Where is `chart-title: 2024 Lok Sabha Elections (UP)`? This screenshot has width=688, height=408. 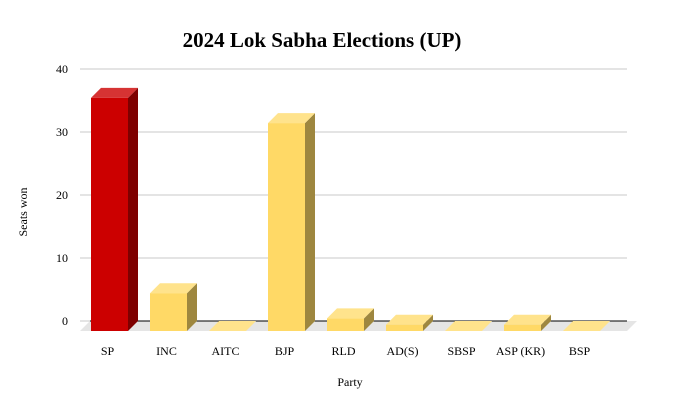 chart-title: 2024 Lok Sabha Elections (UP) is located at coordinates (322, 40).